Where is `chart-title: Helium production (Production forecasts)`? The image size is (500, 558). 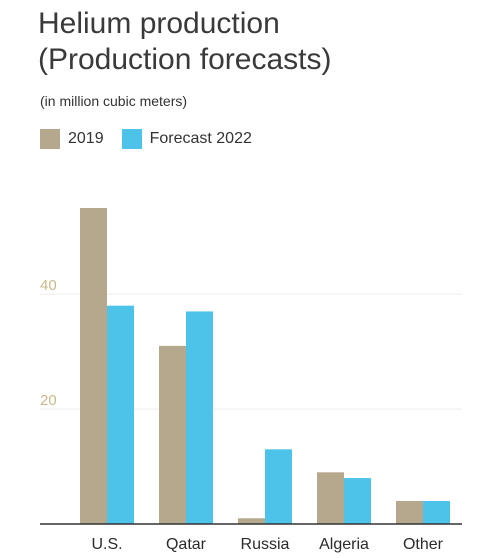 chart-title: Helium production (Production forecasts) is located at coordinates (184, 42).